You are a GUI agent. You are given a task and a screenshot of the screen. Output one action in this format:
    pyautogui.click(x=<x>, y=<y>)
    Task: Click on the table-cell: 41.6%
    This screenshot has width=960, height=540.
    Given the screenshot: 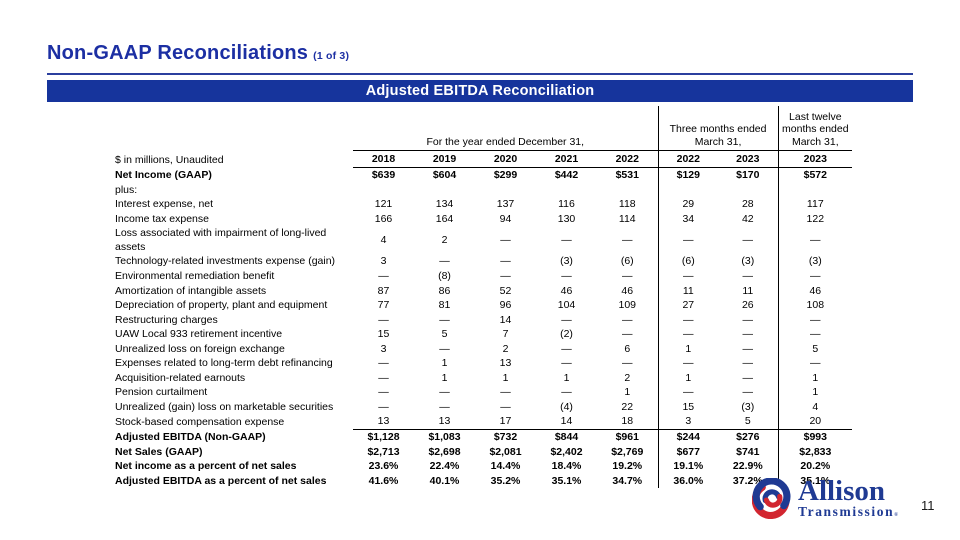 What is the action you would take?
    pyautogui.click(x=383, y=480)
    